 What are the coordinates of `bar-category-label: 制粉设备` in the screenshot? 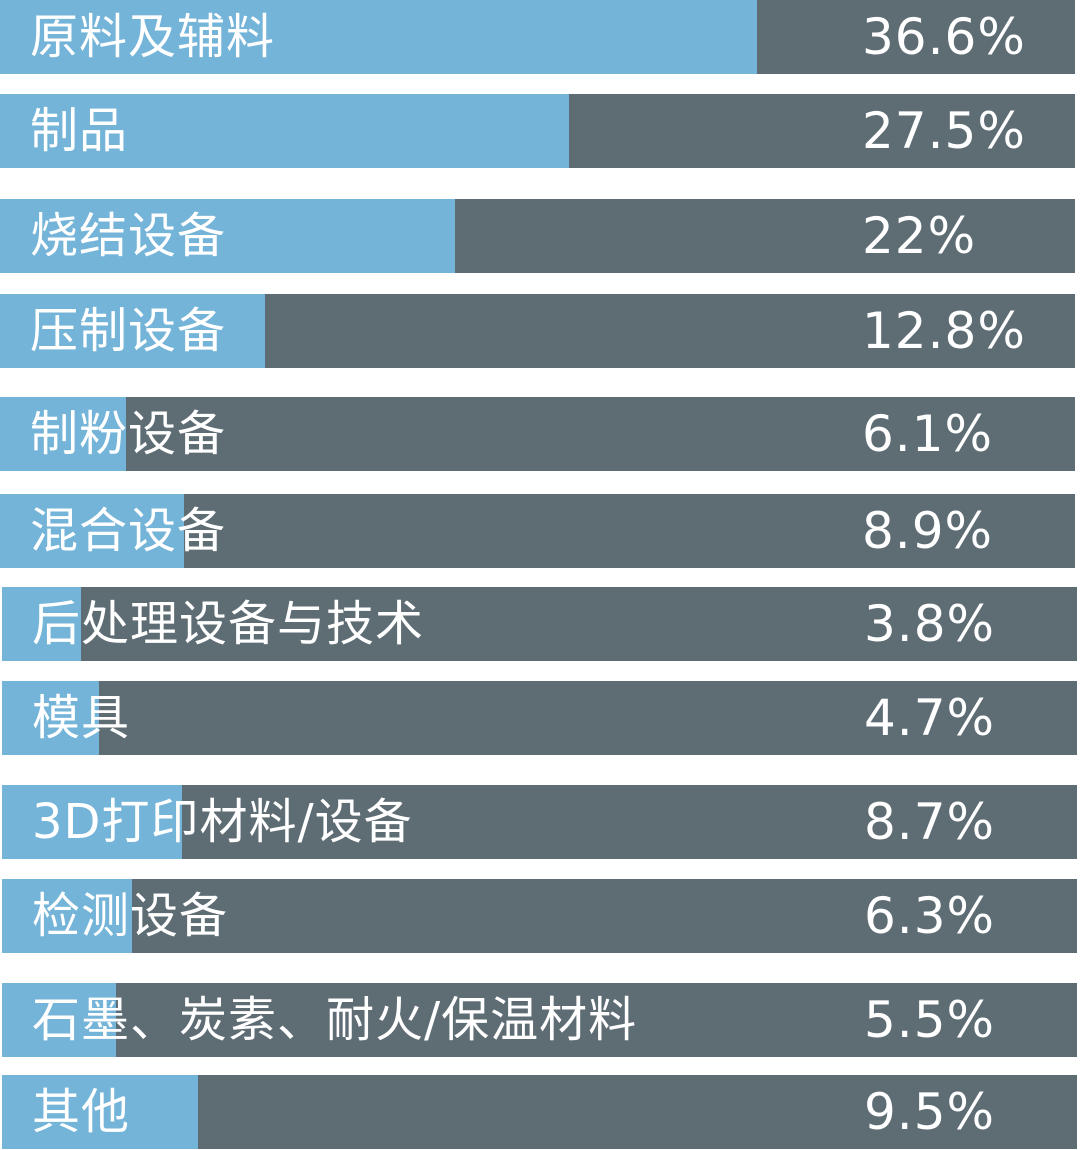 It's located at (128, 434).